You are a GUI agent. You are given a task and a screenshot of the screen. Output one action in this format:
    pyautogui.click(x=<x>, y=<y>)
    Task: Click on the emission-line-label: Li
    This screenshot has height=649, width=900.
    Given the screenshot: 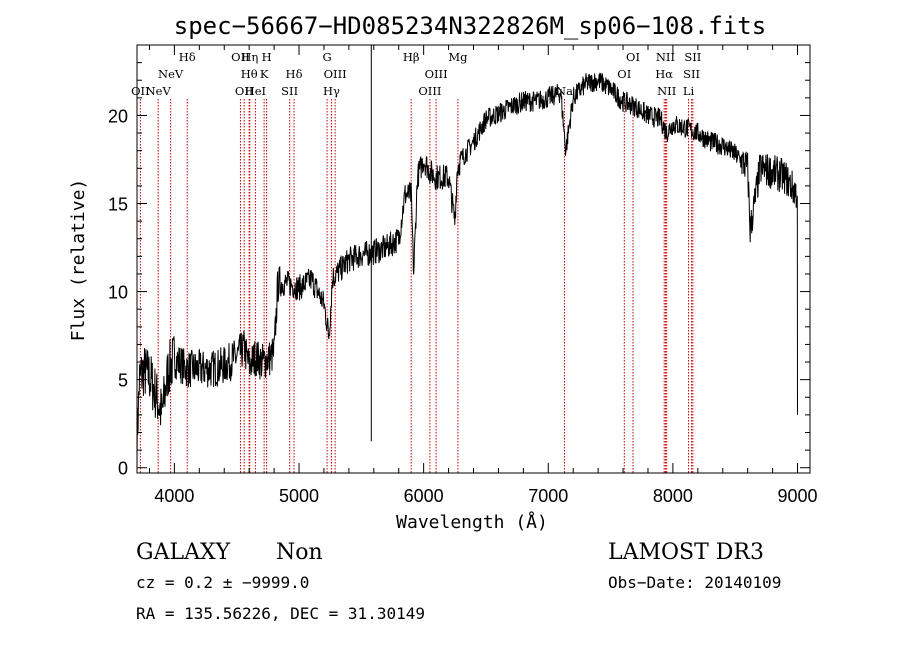 What is the action you would take?
    pyautogui.click(x=689, y=91)
    